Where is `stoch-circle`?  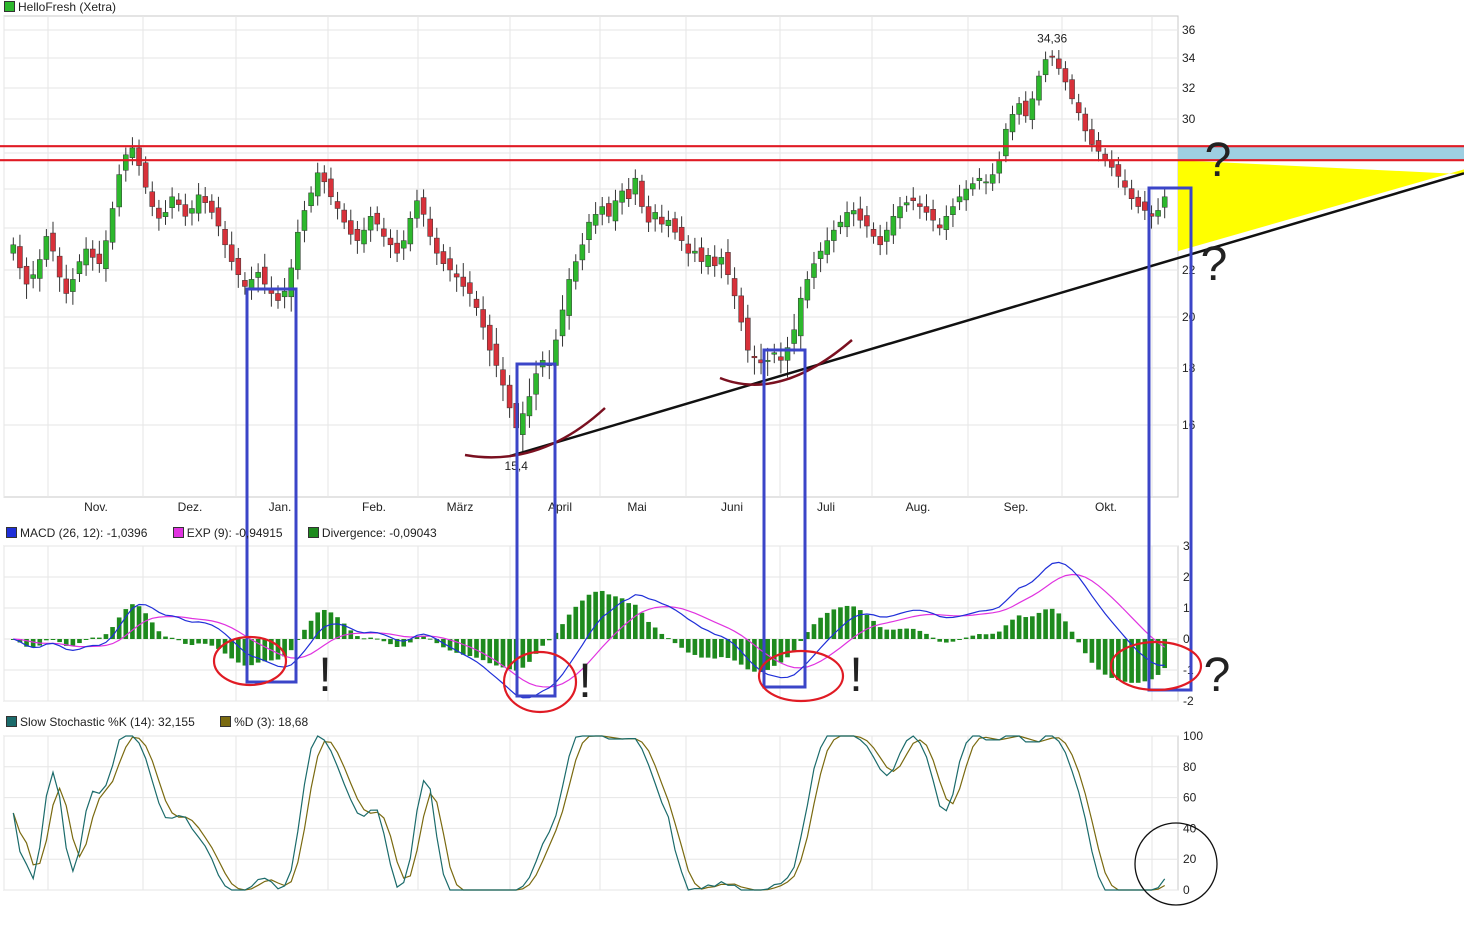
stoch-circle is located at coordinates (1176, 864).